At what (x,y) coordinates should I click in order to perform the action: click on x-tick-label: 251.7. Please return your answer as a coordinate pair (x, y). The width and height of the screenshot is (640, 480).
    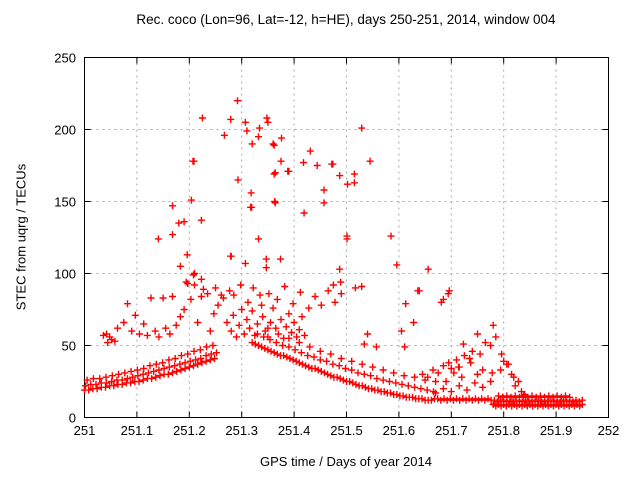
    Looking at the image, I should click on (451, 430).